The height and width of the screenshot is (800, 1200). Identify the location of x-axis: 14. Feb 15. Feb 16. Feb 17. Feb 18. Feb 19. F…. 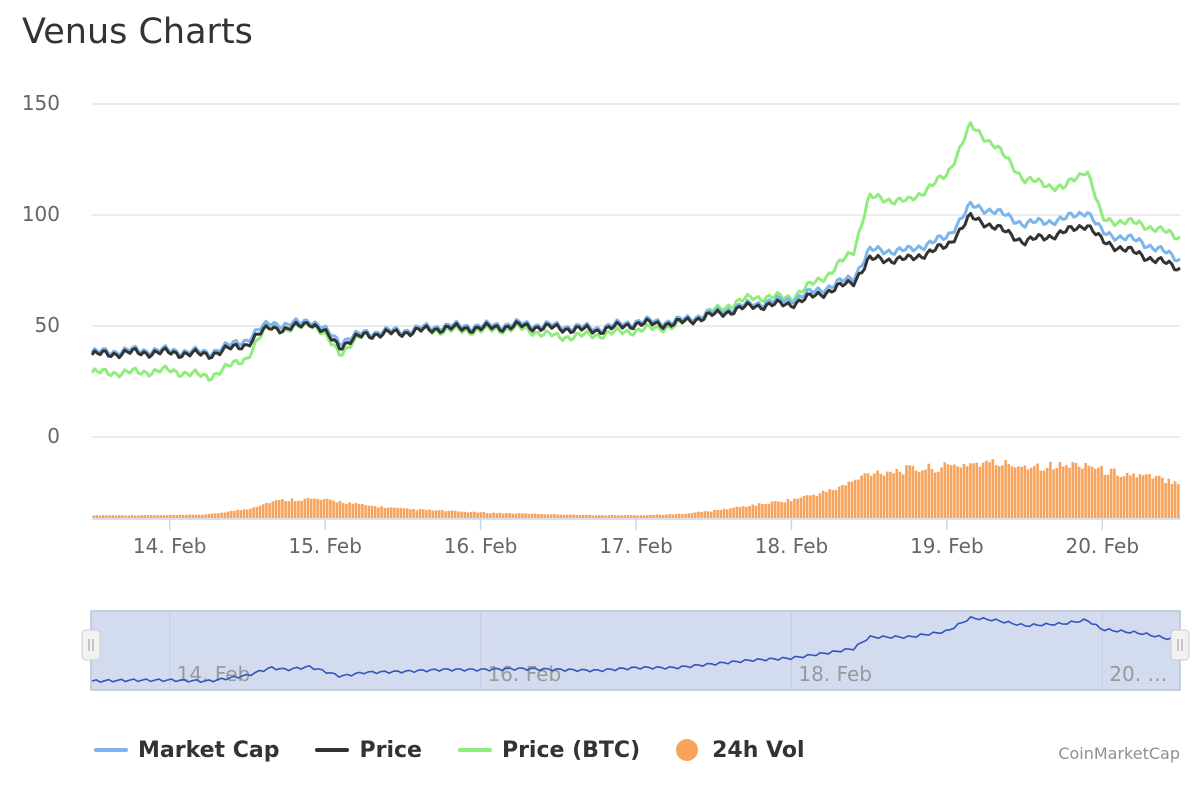
(636, 538).